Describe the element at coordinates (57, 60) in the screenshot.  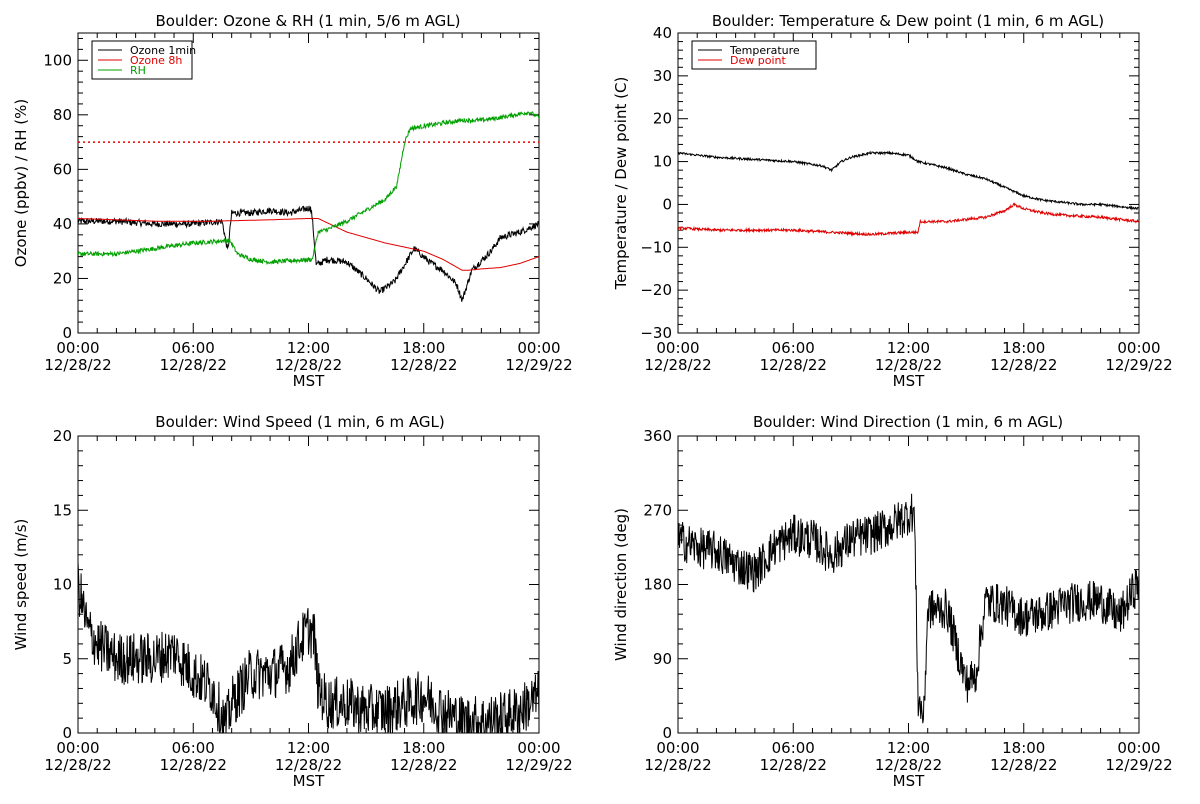
I see `y-tick-label: 100` at that location.